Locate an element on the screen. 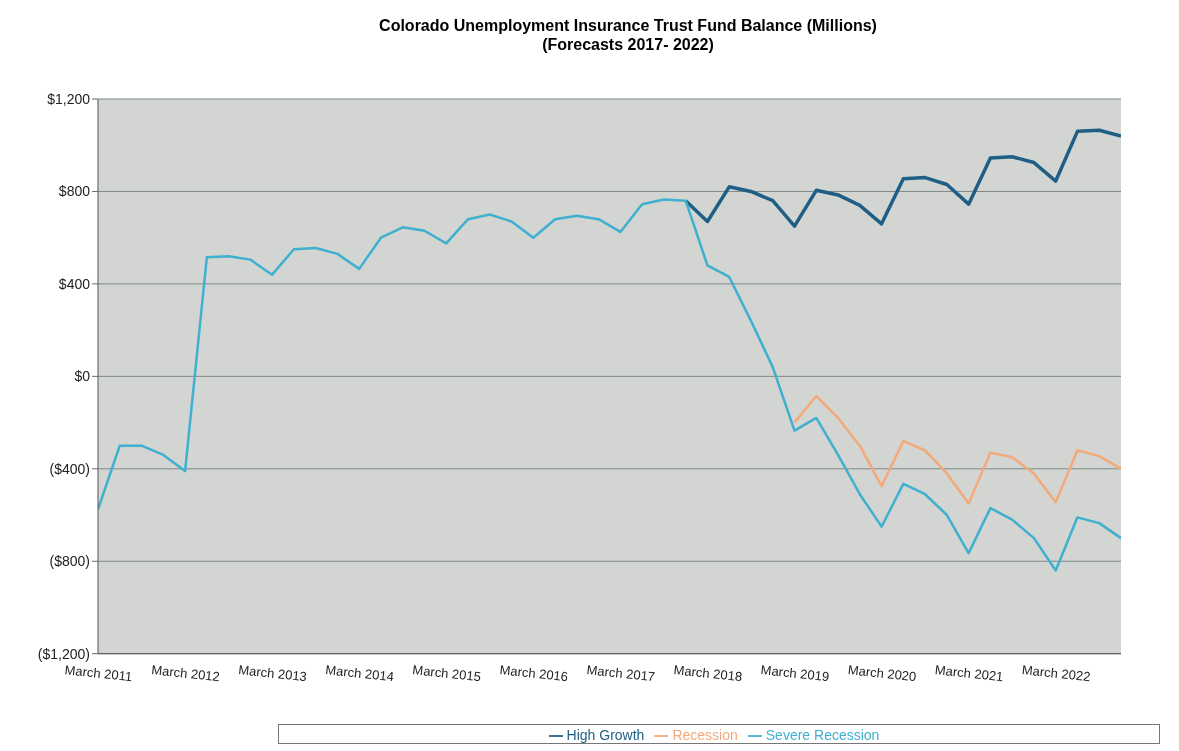 The height and width of the screenshot is (751, 1179). x-tick-label: March 2022 is located at coordinates (1056, 673).